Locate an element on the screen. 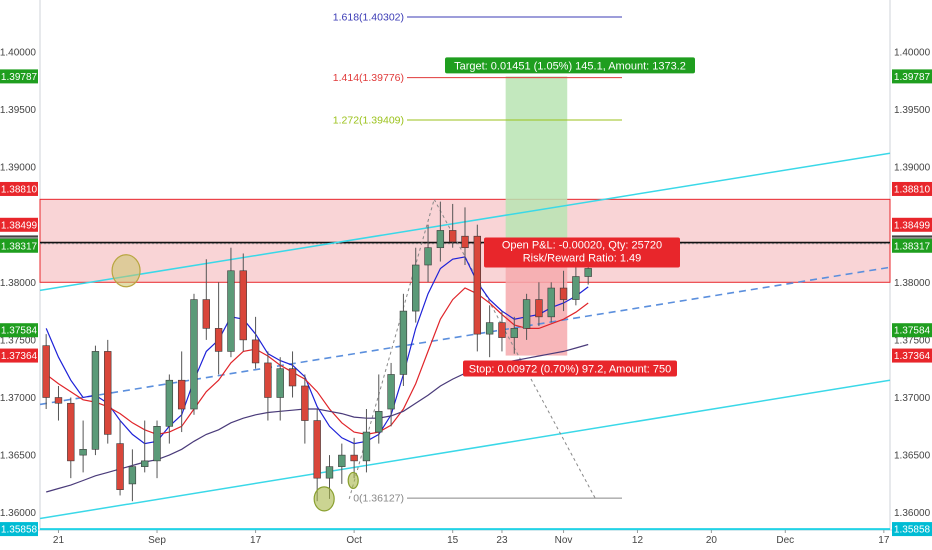 This screenshot has width=932, height=550. y-tick-label-right: 1.39500 is located at coordinates (912, 110).